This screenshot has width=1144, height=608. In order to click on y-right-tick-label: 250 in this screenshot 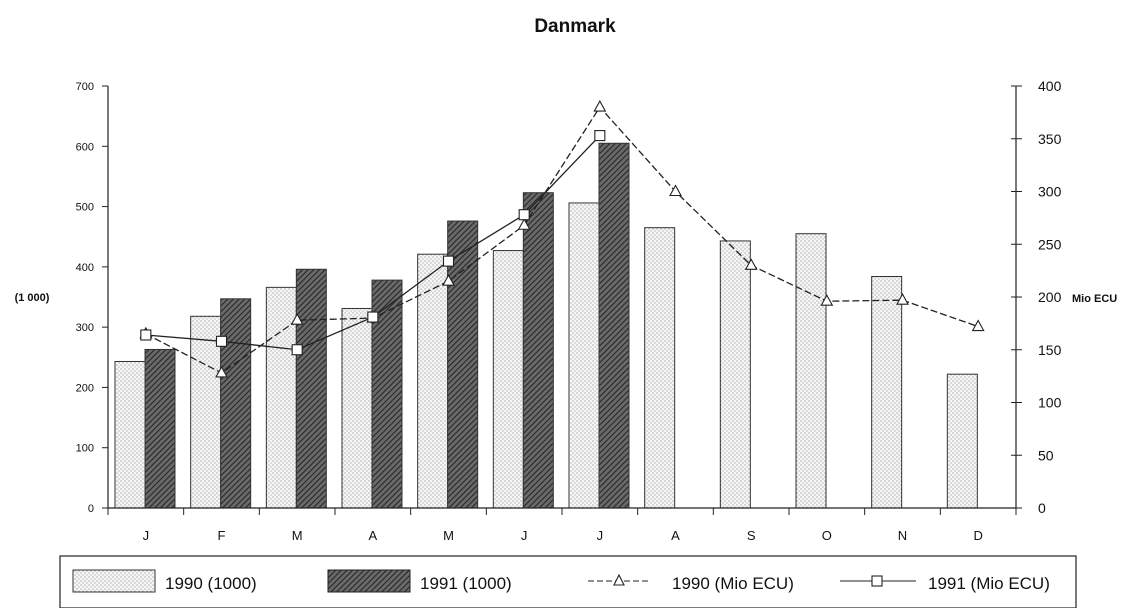, I will do `click(1050, 244)`.